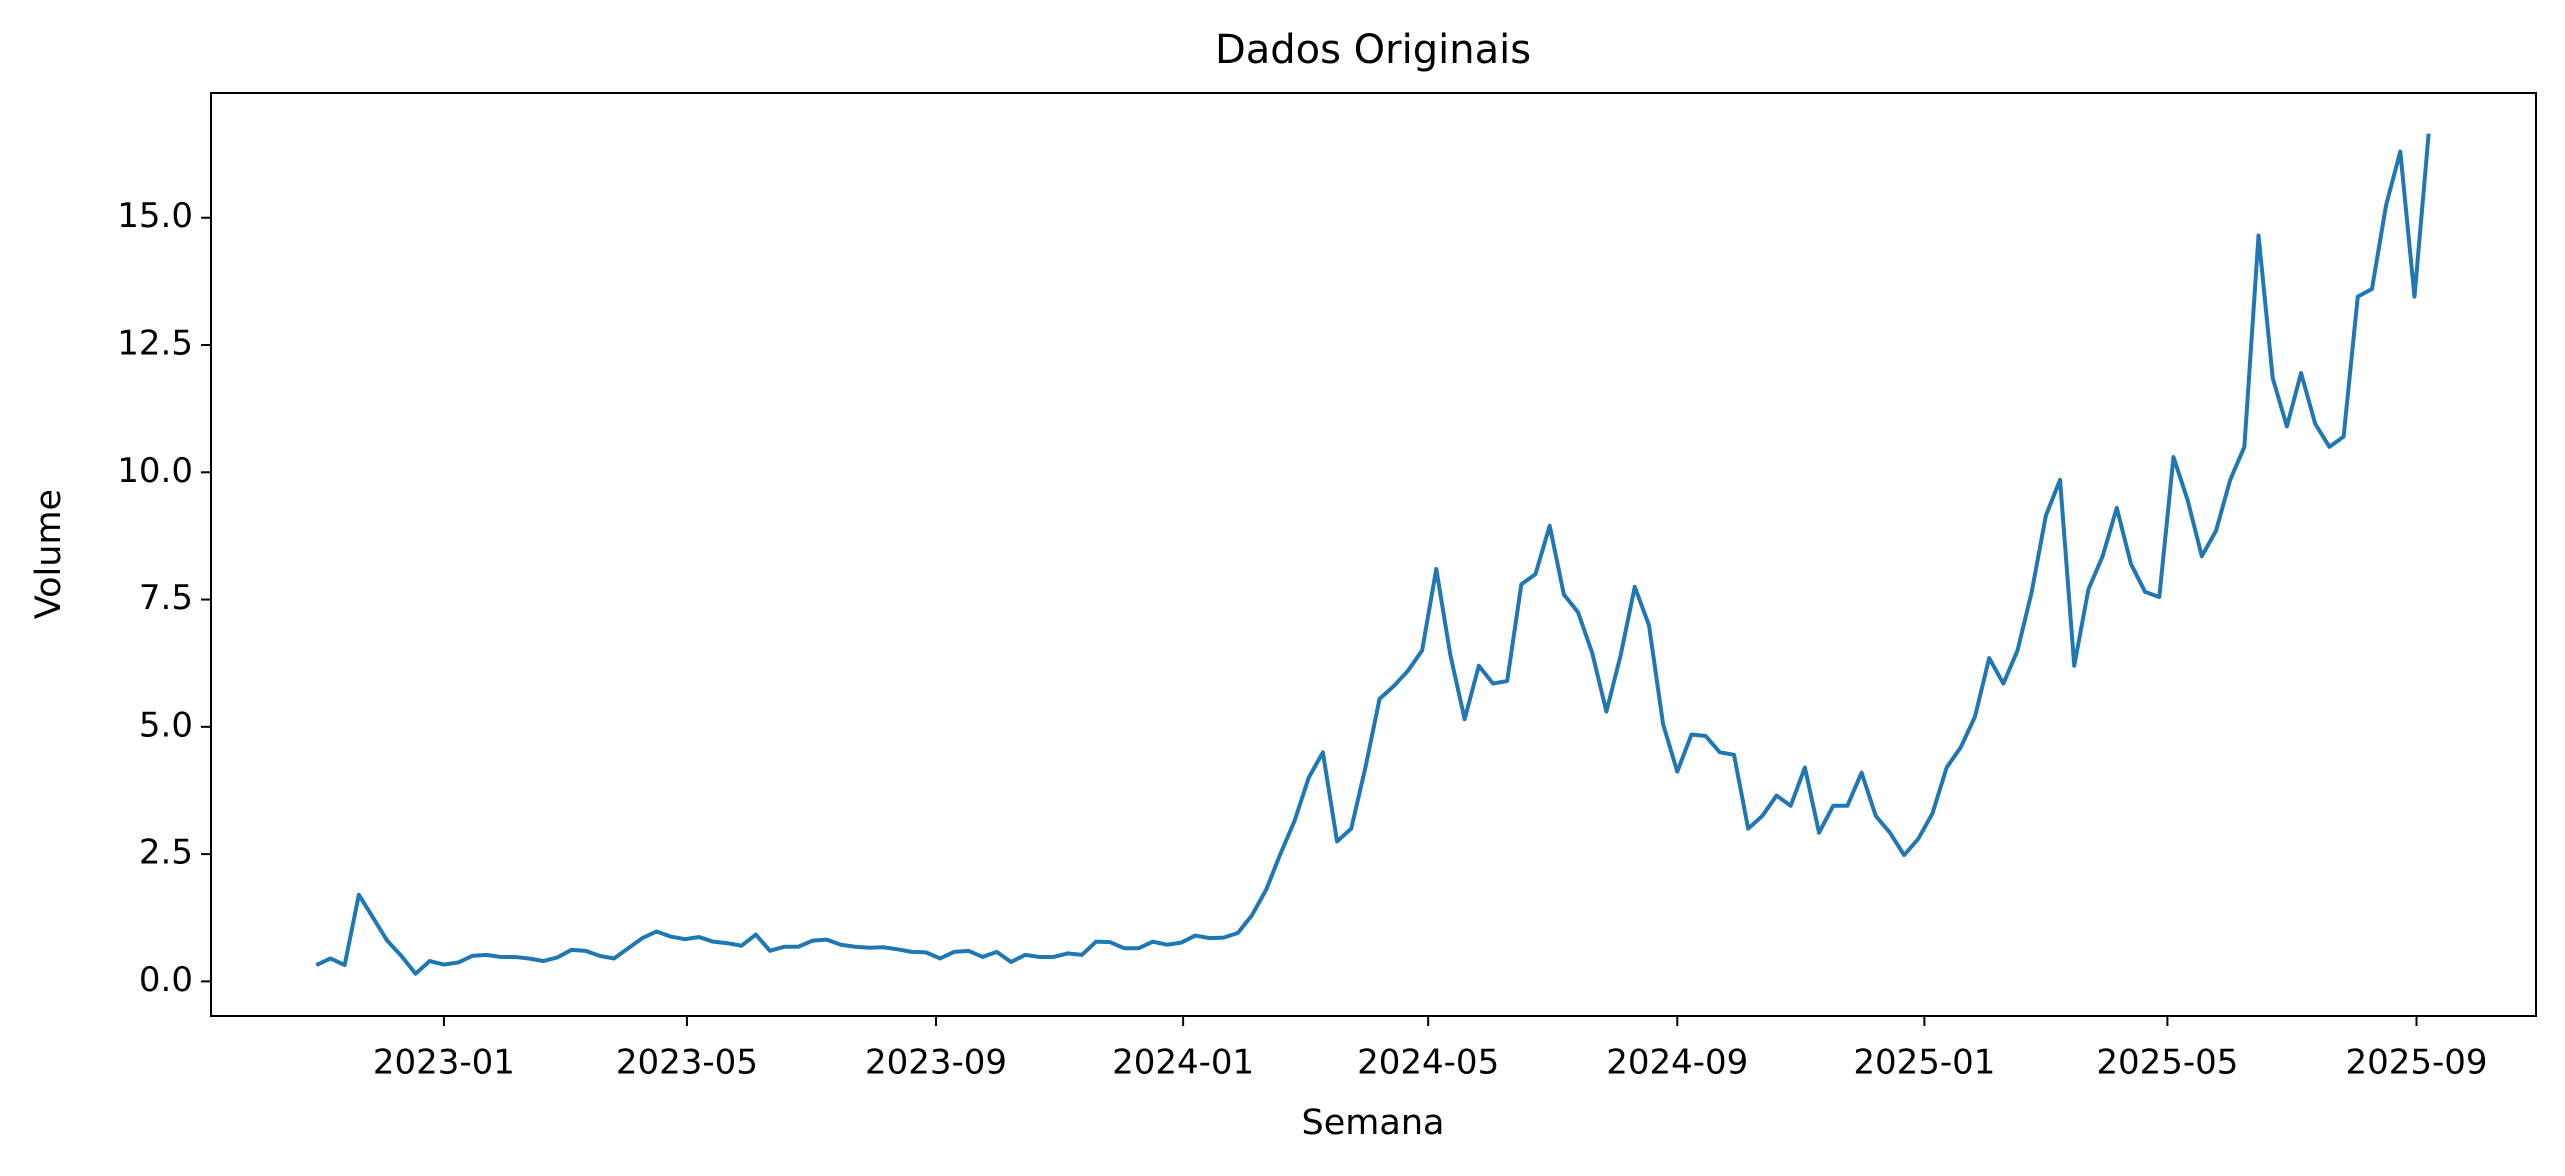  Describe the element at coordinates (1677, 1063) in the screenshot. I see `x-tick-label: 2024-09` at that location.